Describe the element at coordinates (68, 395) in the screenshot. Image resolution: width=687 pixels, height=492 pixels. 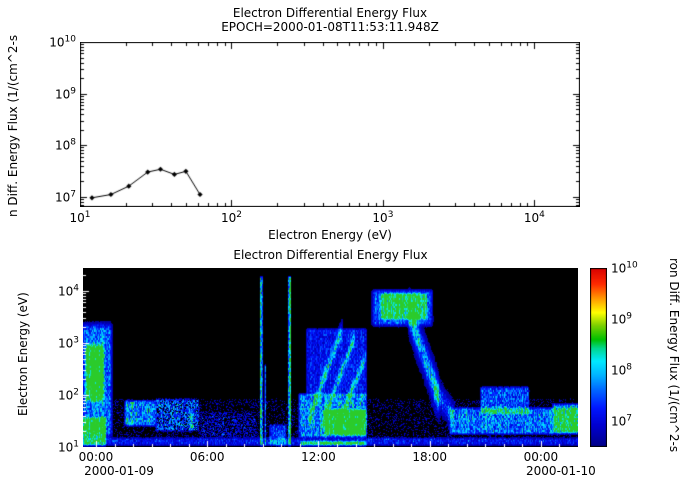
I see `spectrogram-y-tick-label: 102` at that location.